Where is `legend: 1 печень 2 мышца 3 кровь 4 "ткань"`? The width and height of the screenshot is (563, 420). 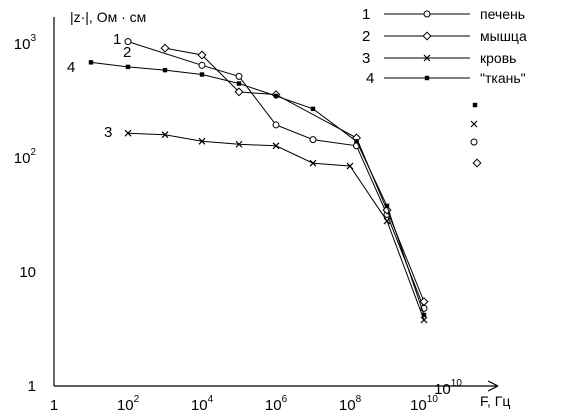
legend: 1 печень 2 мышца 3 кровь 4 "ткань" is located at coordinates (444, 46).